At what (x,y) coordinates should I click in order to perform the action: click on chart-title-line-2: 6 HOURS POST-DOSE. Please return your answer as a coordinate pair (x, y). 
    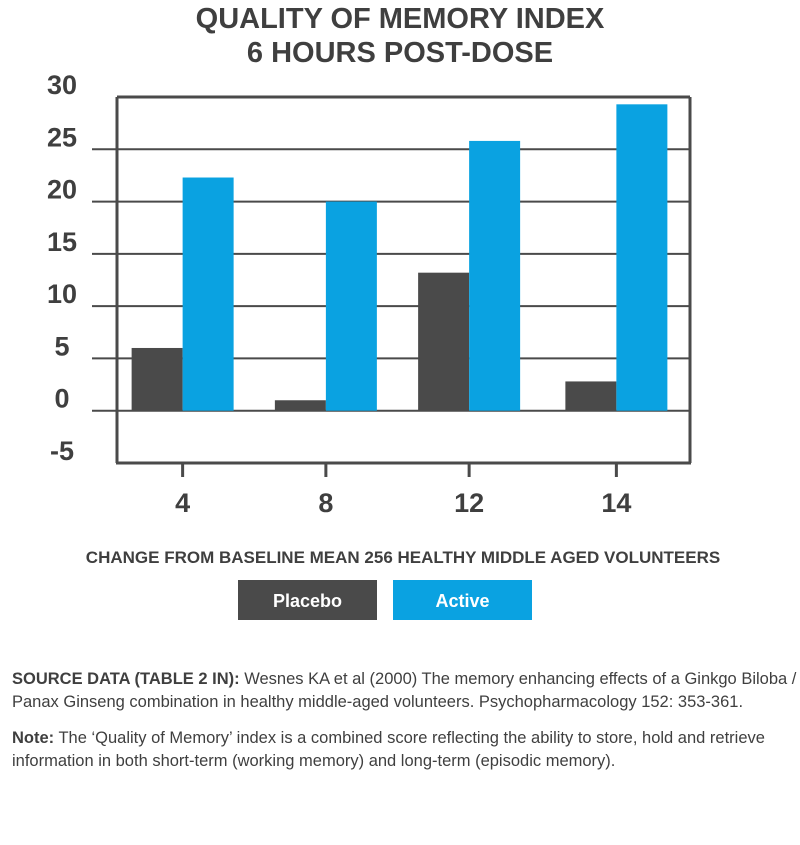
    Looking at the image, I should click on (400, 53).